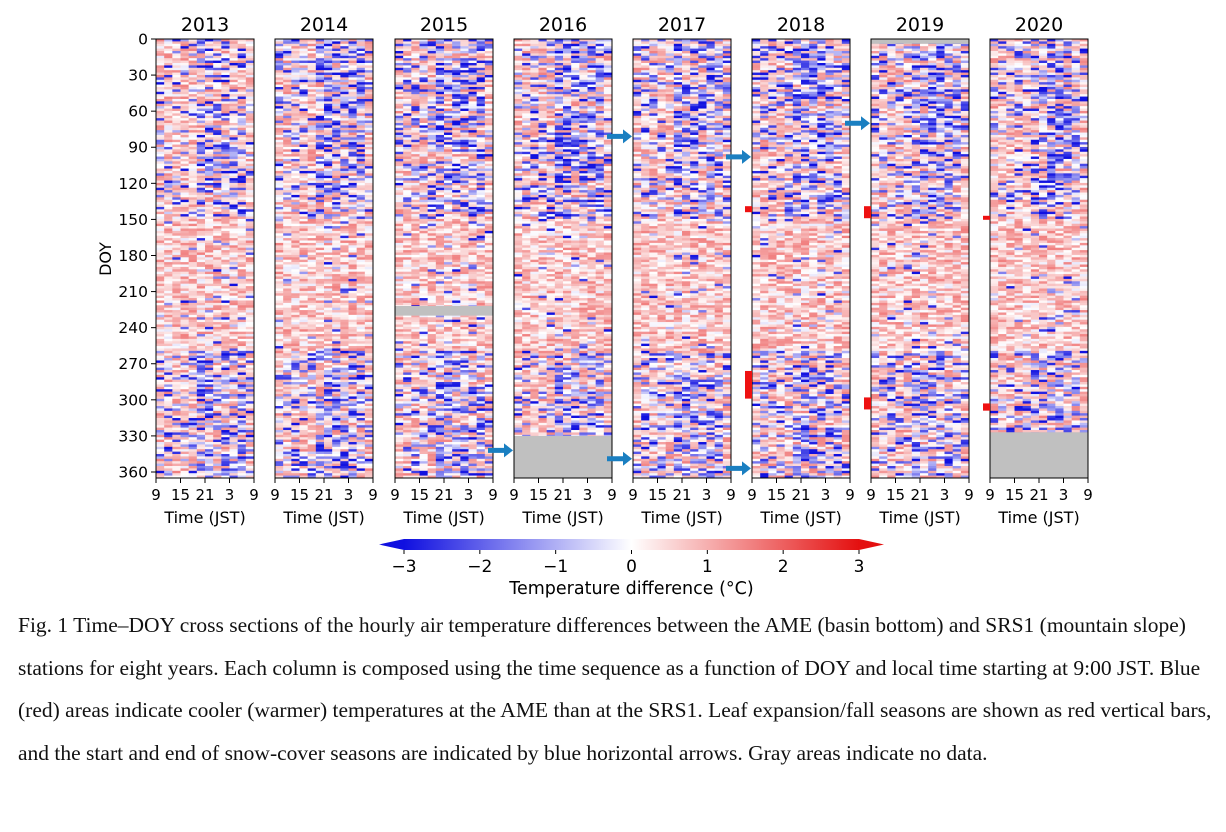 The height and width of the screenshot is (832, 1226). Describe the element at coordinates (133, 472) in the screenshot. I see `y-tick-label: 360` at that location.